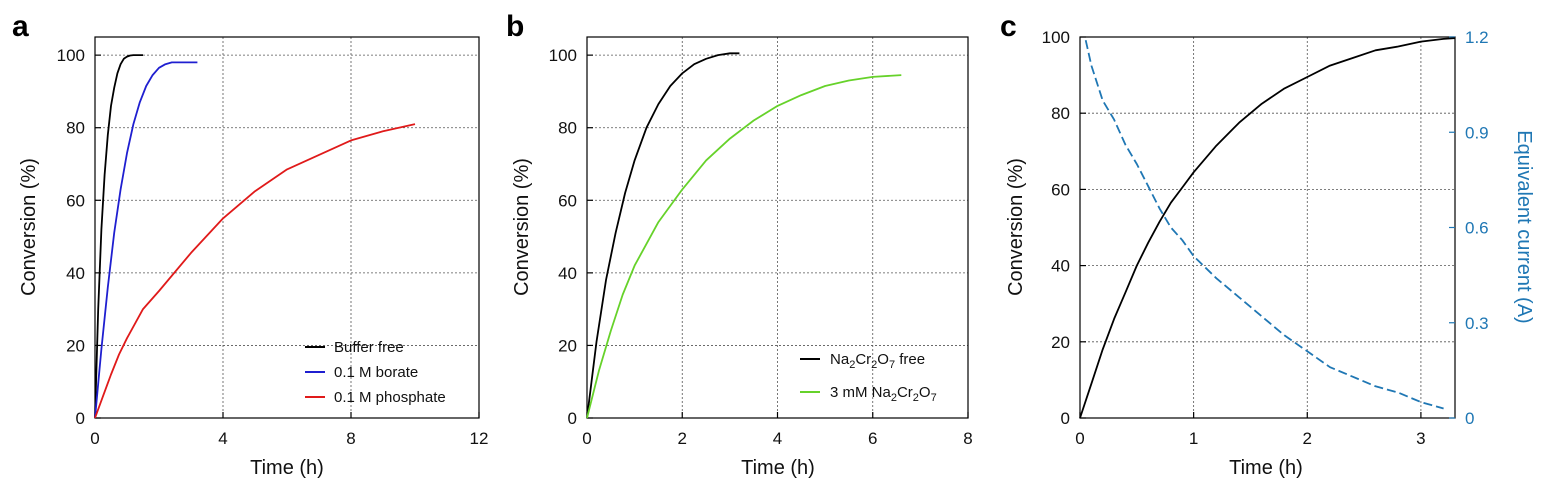 Image resolution: width=1547 pixels, height=486 pixels. I want to click on legend-label-cr-3mm: 3 mM Na2Cr2O7, so click(883, 394).